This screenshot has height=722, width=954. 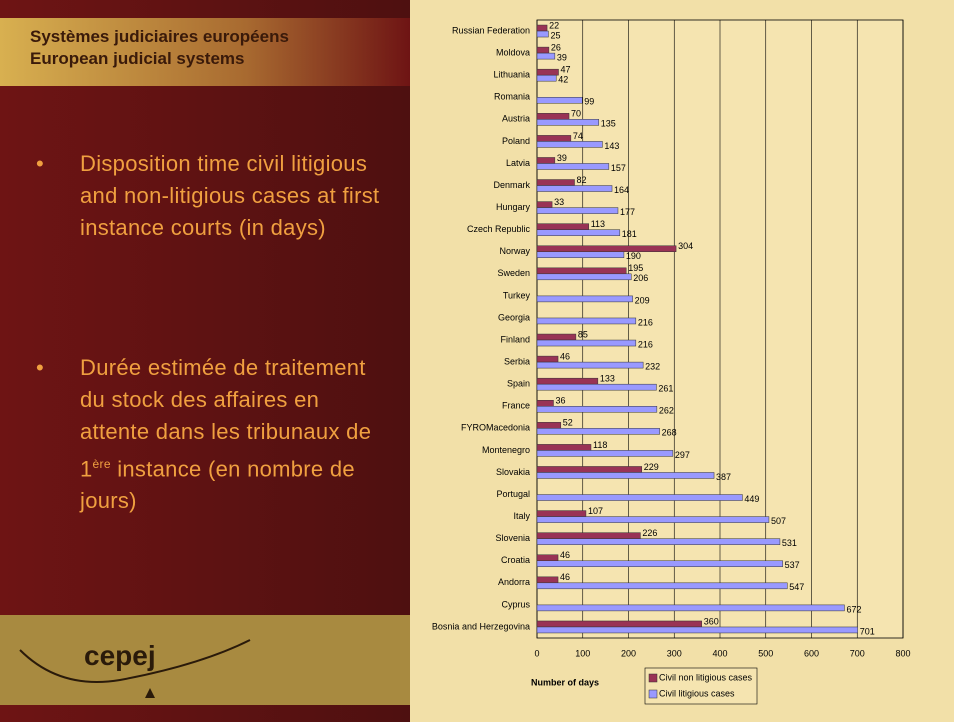 I want to click on category-label: Turkey, so click(x=517, y=295).